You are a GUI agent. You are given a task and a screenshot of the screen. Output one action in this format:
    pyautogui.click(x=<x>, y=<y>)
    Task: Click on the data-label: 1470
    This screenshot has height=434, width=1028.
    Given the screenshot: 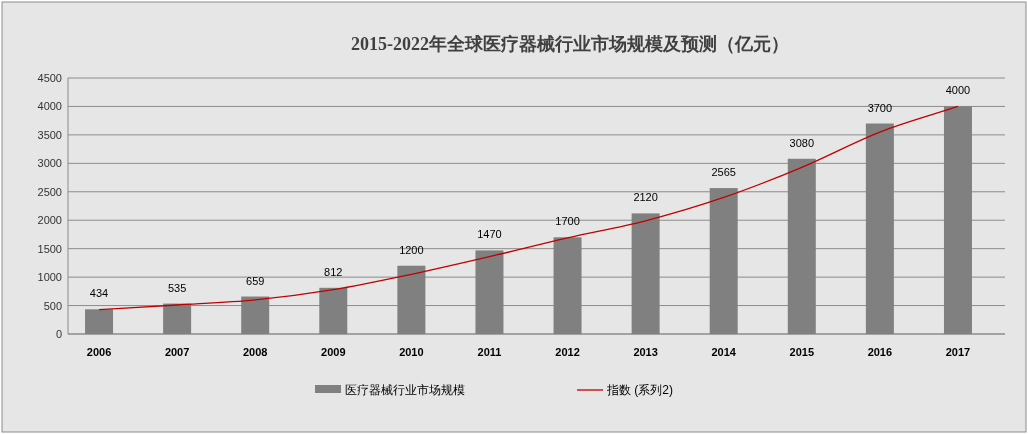 What is the action you would take?
    pyautogui.click(x=489, y=234)
    